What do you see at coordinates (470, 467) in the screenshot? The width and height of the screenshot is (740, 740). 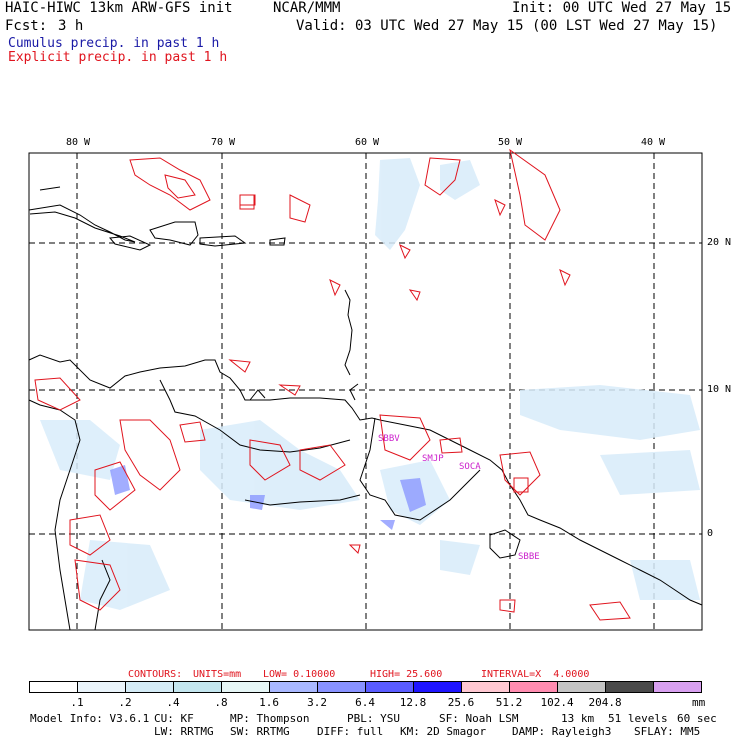 I see `station-soca: SOCA` at bounding box center [470, 467].